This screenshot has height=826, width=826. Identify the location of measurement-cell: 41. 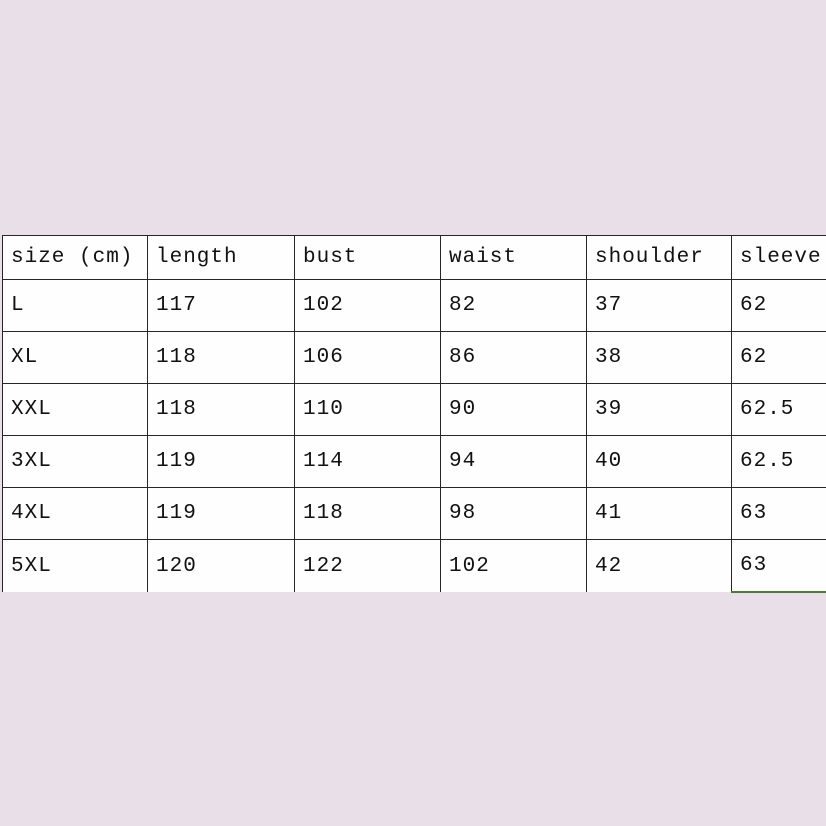
(659, 513).